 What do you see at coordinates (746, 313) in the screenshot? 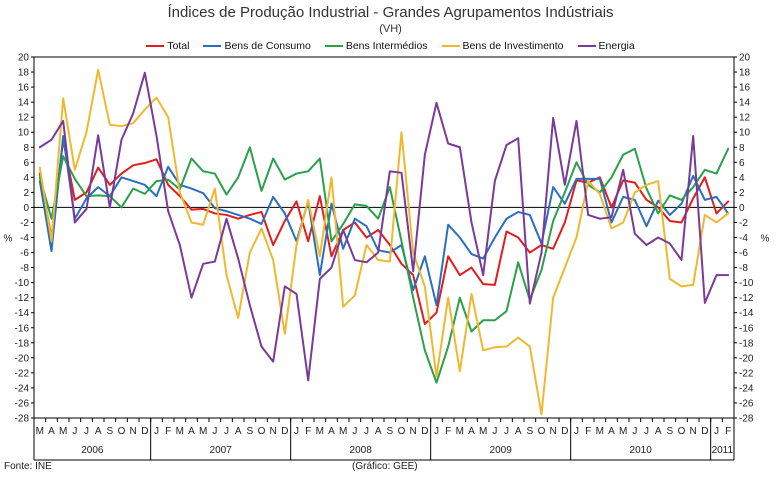
I see `y-tick-label-right: -14` at bounding box center [746, 313].